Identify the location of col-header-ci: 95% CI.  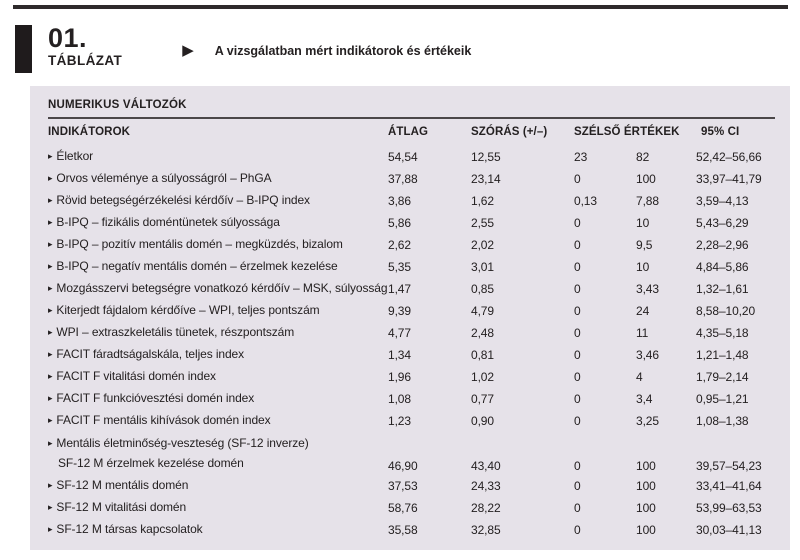
(720, 132).